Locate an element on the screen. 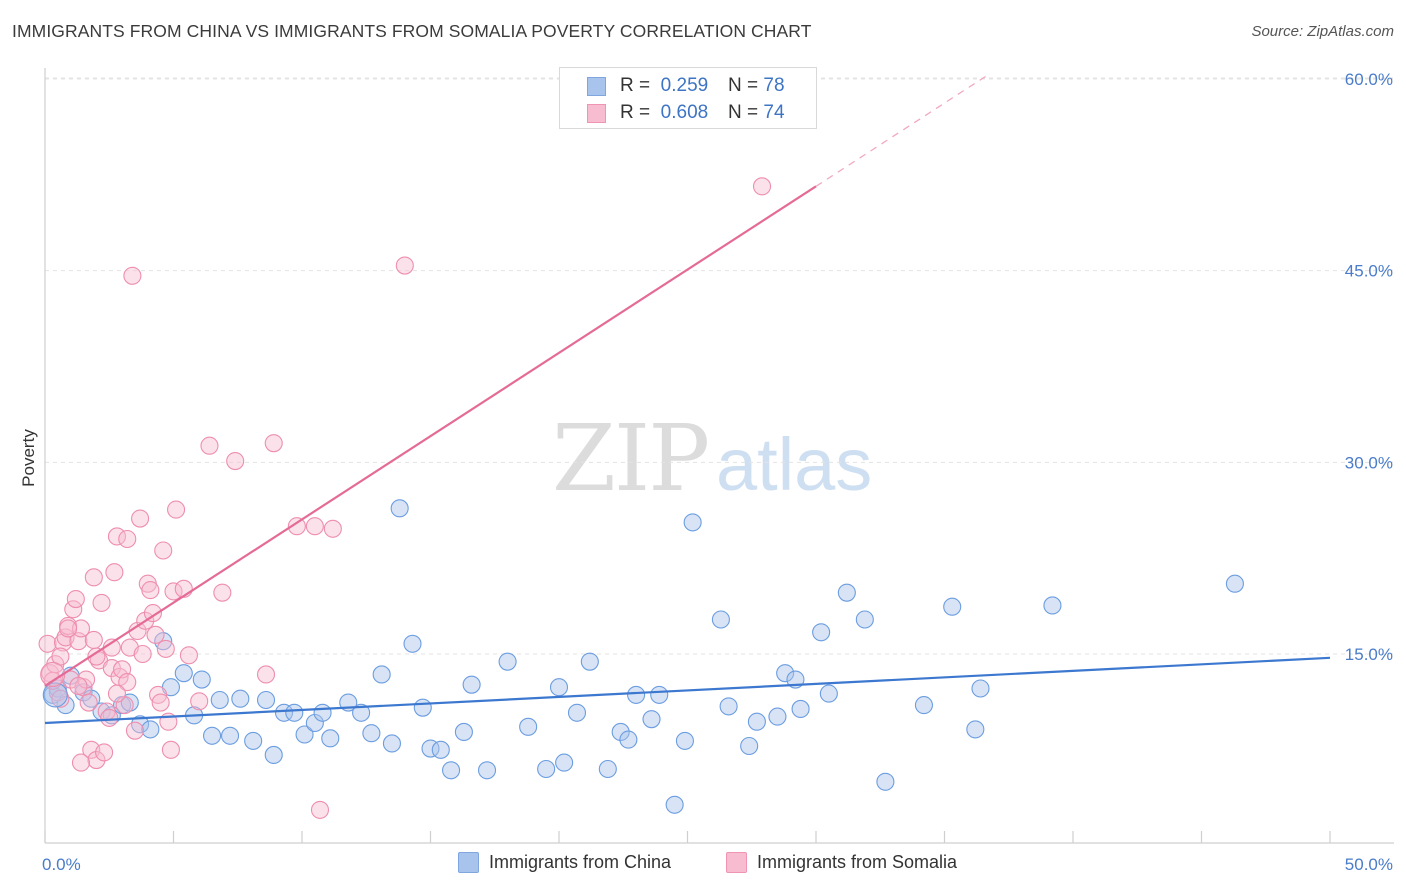  y-tick-label-1: 30.0% is located at coordinates (1369, 462).